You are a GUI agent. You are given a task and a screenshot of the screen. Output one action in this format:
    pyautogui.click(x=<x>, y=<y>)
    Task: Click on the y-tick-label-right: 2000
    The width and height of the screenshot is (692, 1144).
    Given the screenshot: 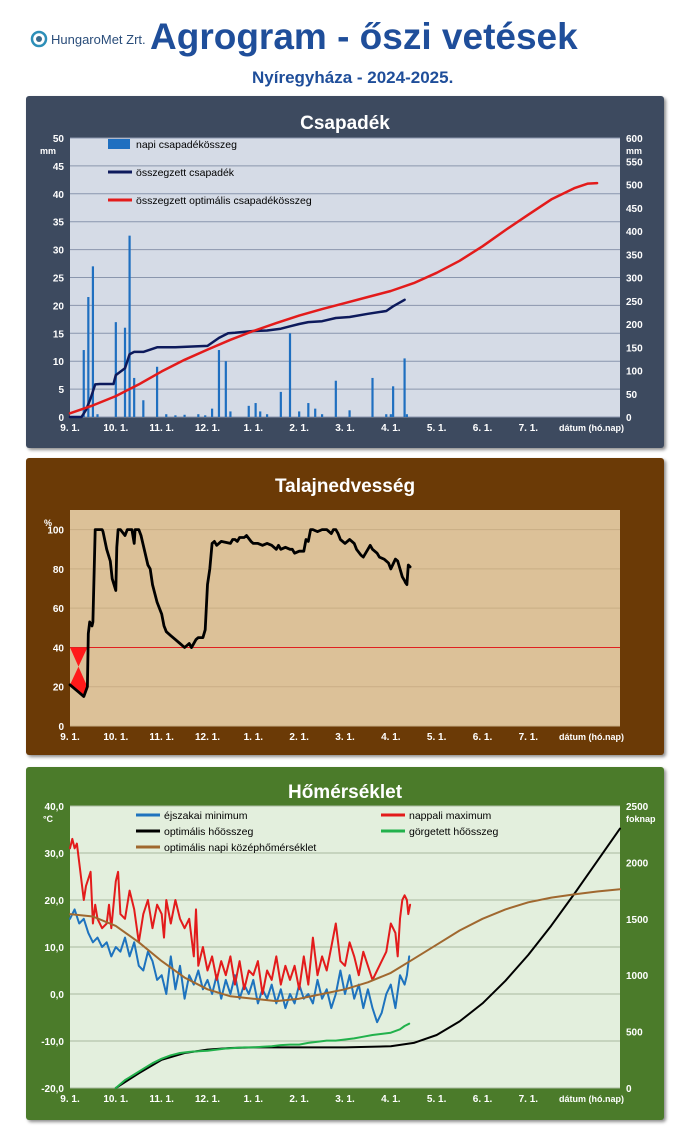 What is the action you would take?
    pyautogui.click(x=637, y=863)
    